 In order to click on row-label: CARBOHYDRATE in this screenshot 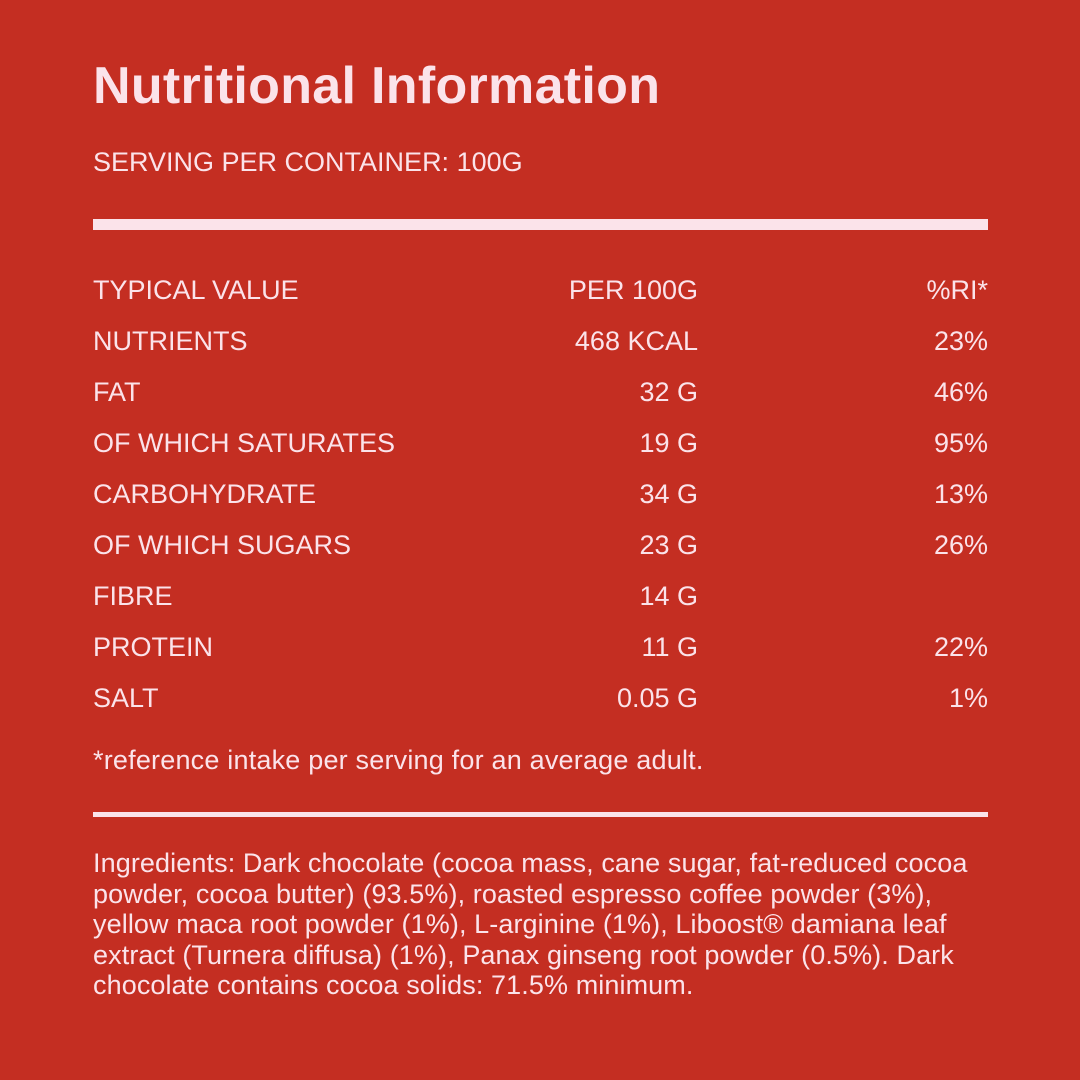, I will do `click(205, 494)`.